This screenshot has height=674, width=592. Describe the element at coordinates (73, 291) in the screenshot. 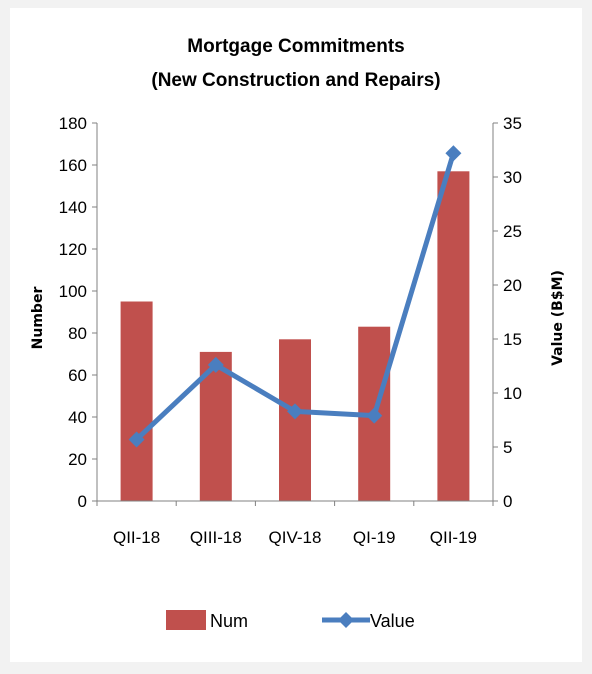

I see `y-tick-label: 100` at that location.